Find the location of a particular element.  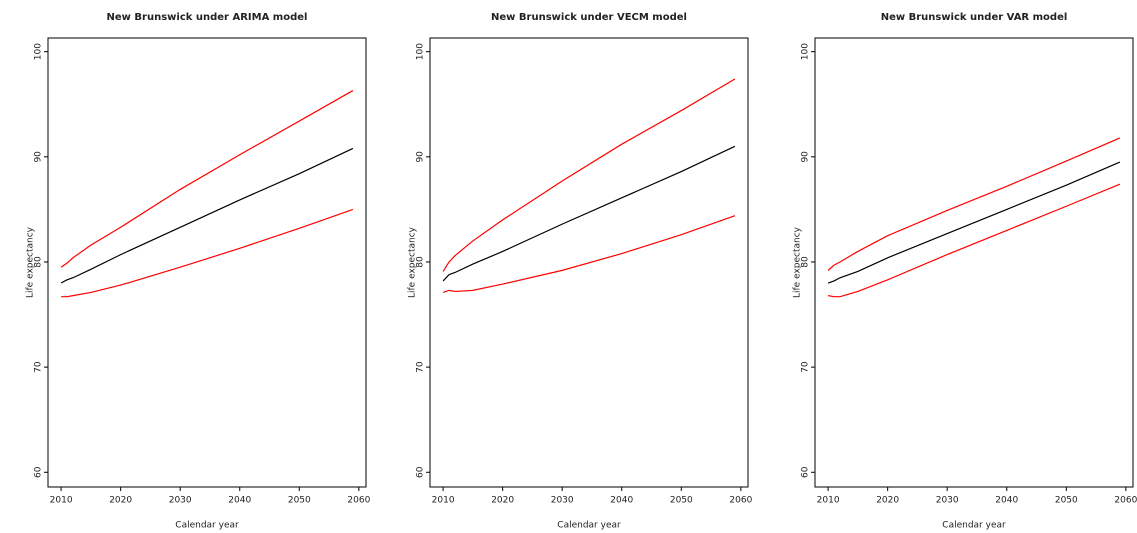

chart-title: New Brunswick under VAR model is located at coordinates (974, 17).